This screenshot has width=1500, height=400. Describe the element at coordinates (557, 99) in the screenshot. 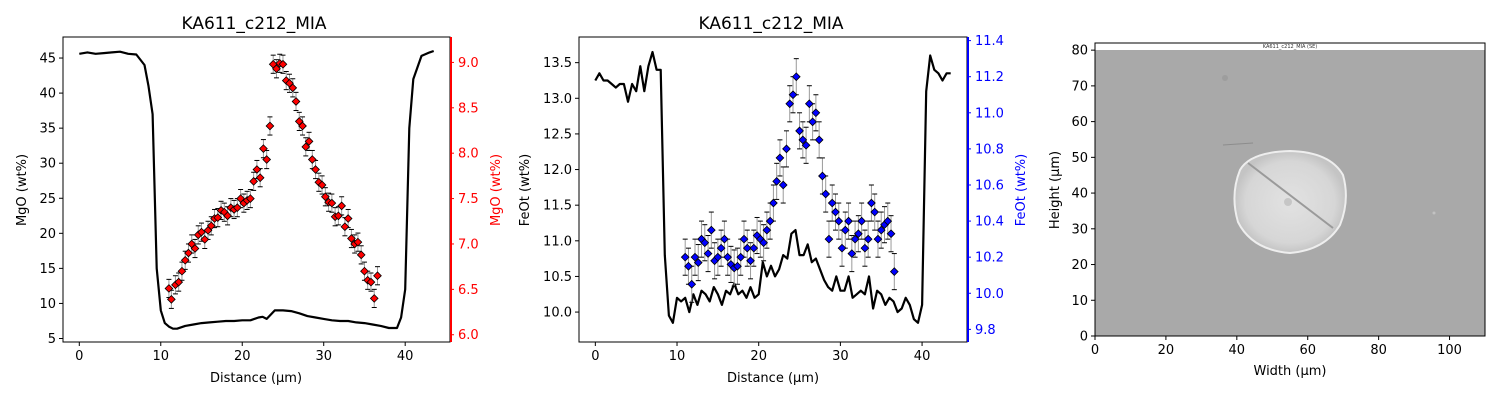

I see `y-tick-label: 13.0` at that location.